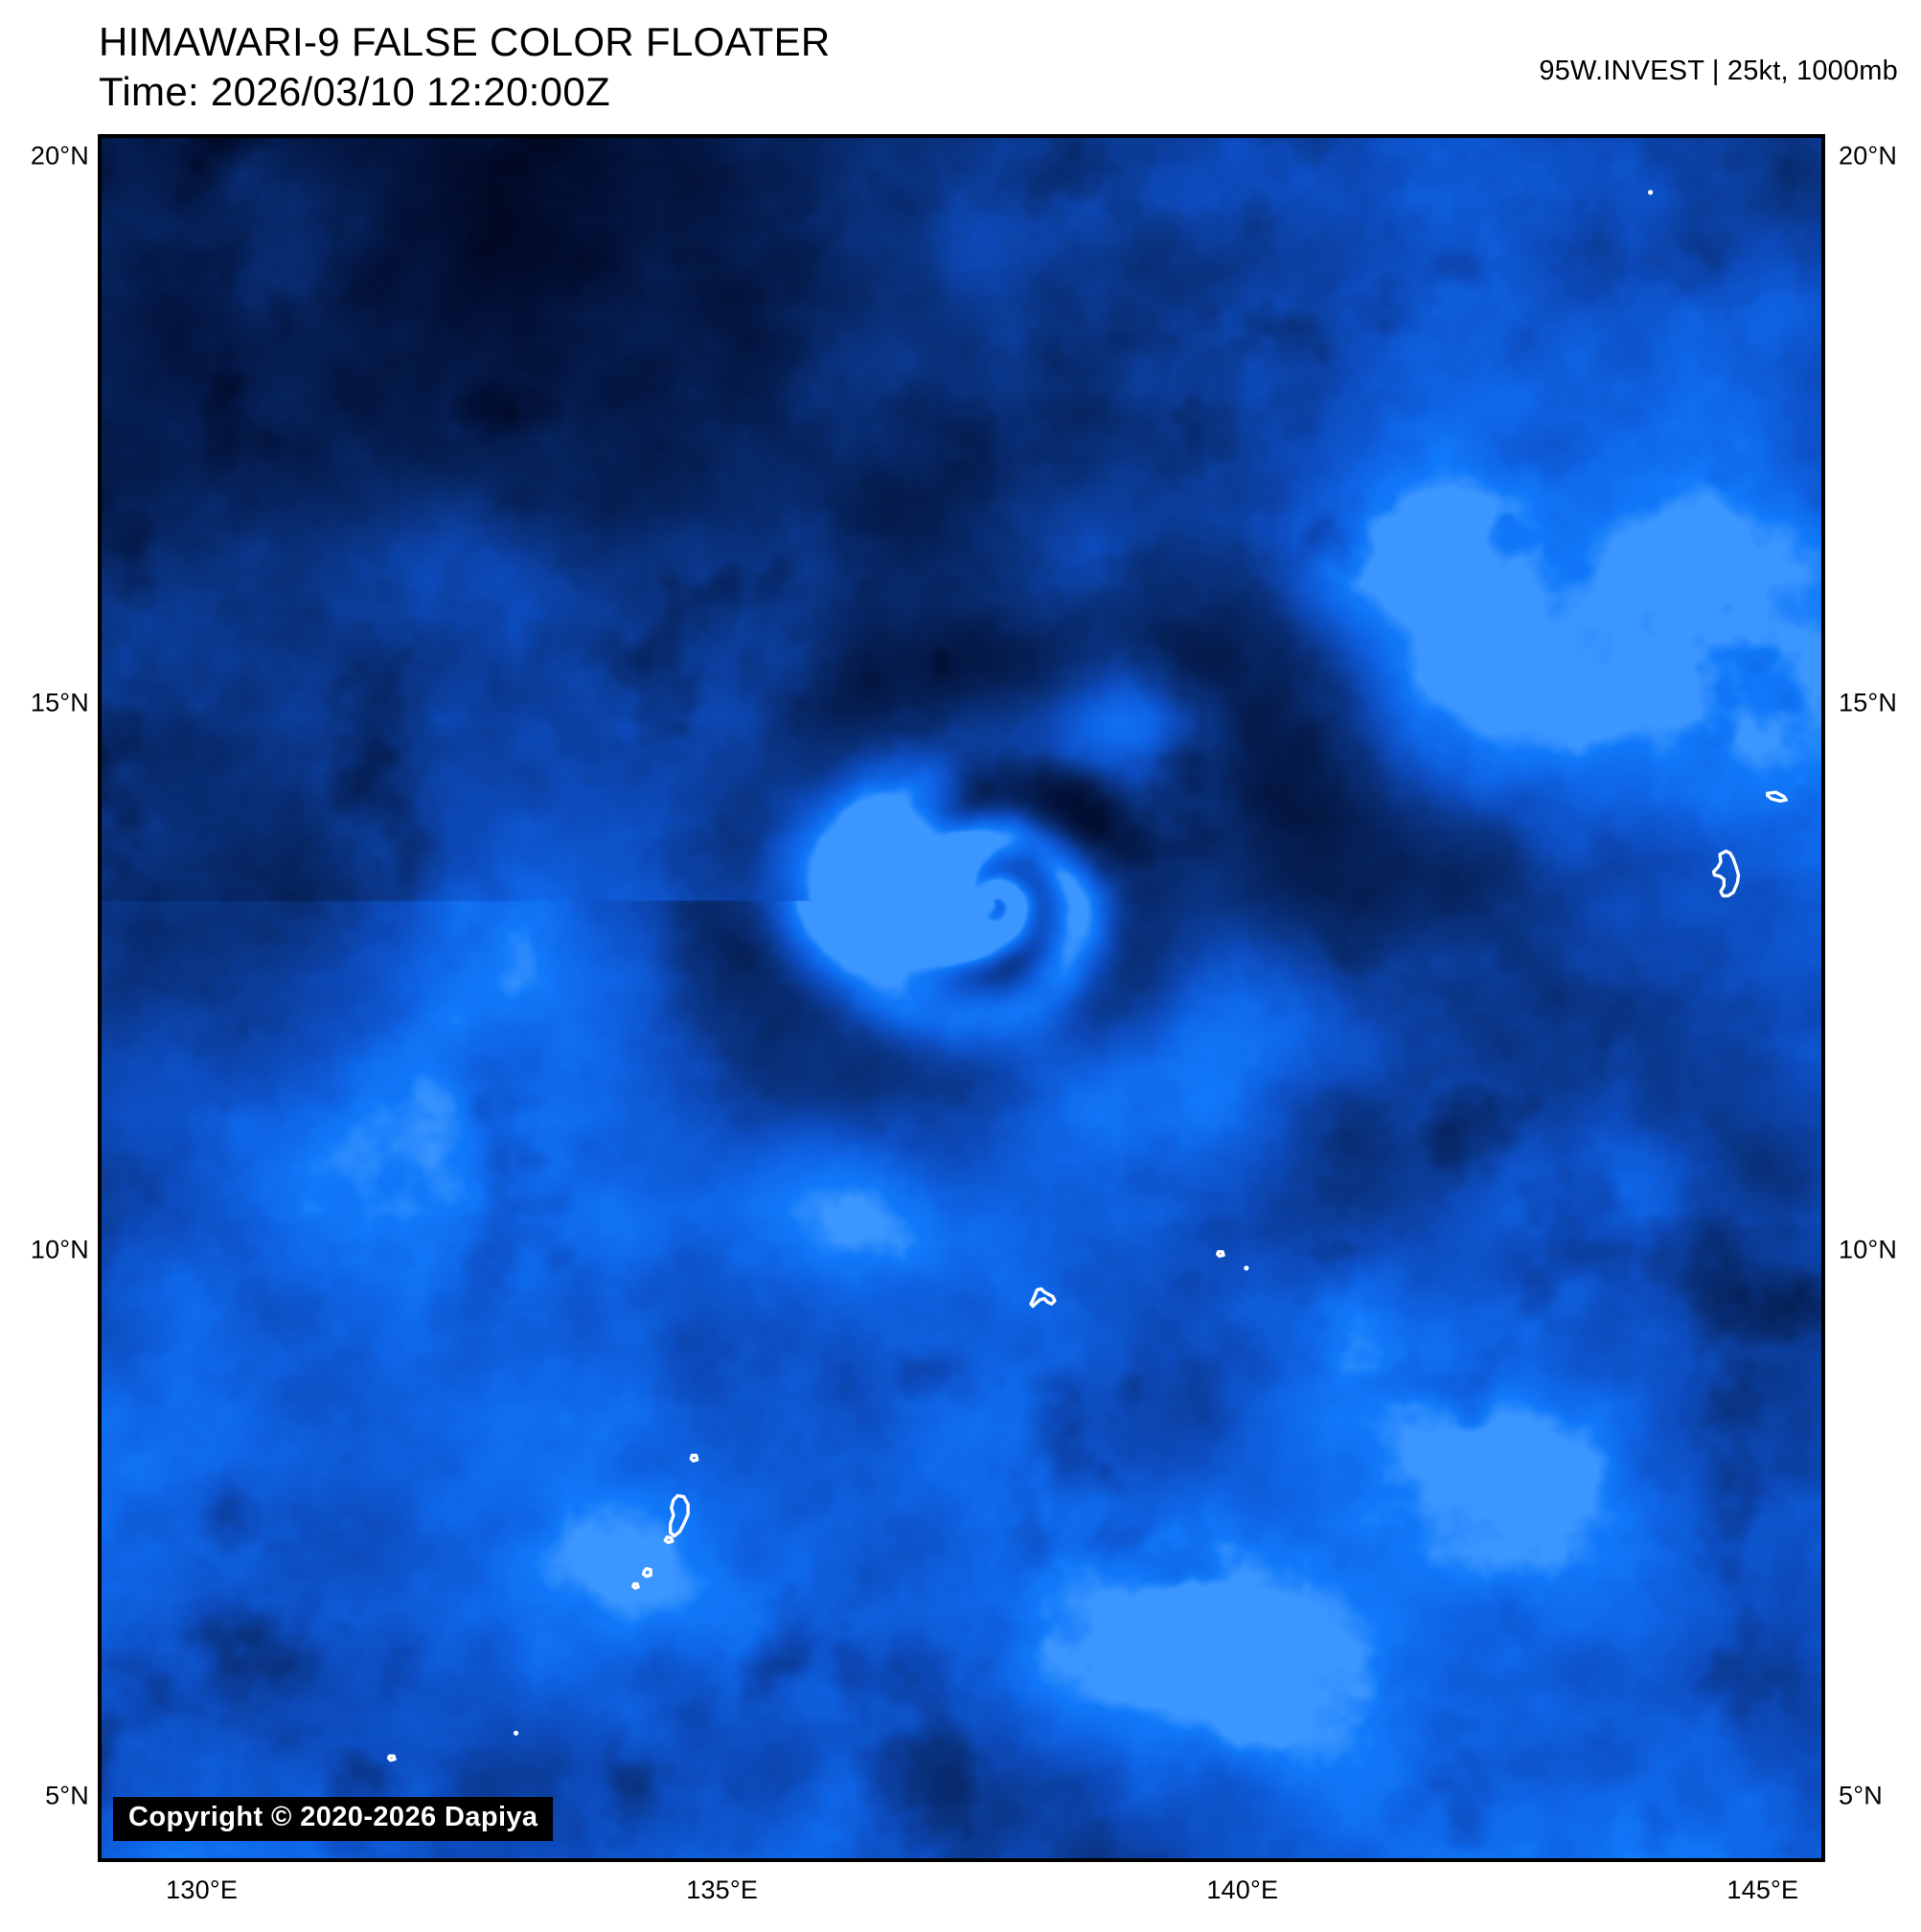  Describe the element at coordinates (1869, 1249) in the screenshot. I see `lat-tick-label-right-1: 10°N` at that location.